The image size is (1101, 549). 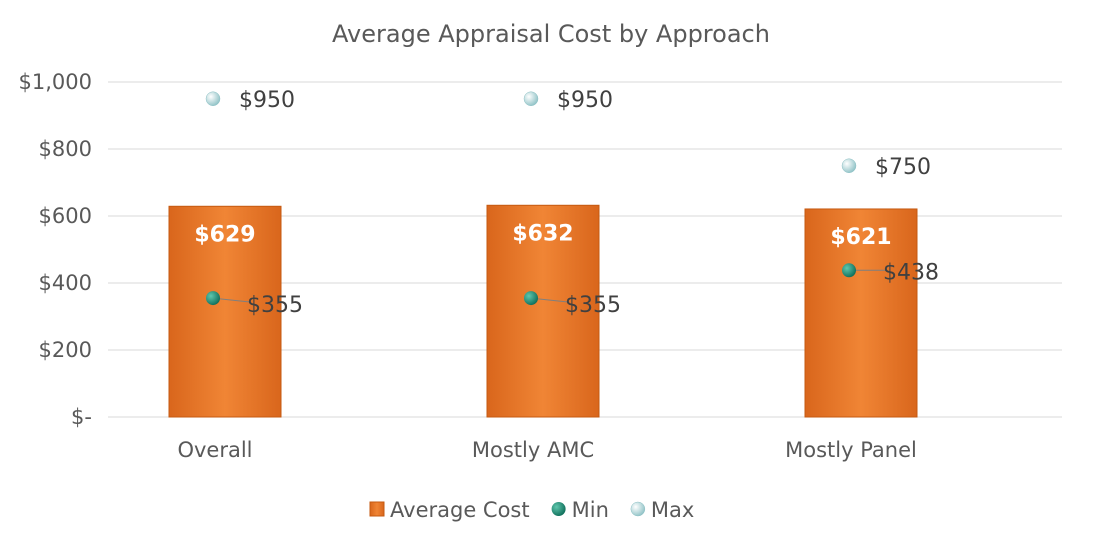 What do you see at coordinates (551, 34) in the screenshot?
I see `chart-title: Average Appraisal Cost by Approach` at bounding box center [551, 34].